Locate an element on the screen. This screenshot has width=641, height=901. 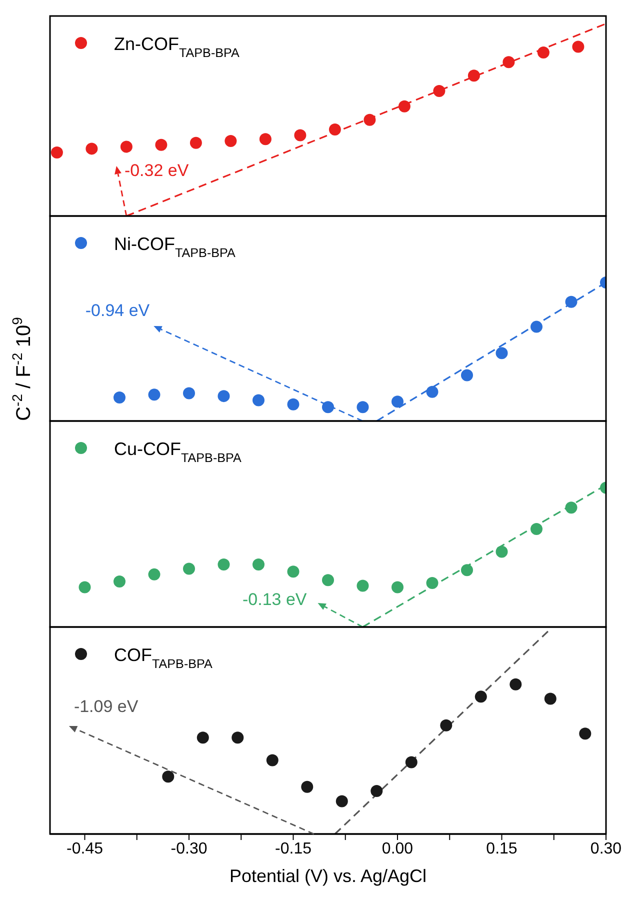
legend-label: Ni-COF$_{TAPB-BPA}$ is located at coordinates (175, 247).